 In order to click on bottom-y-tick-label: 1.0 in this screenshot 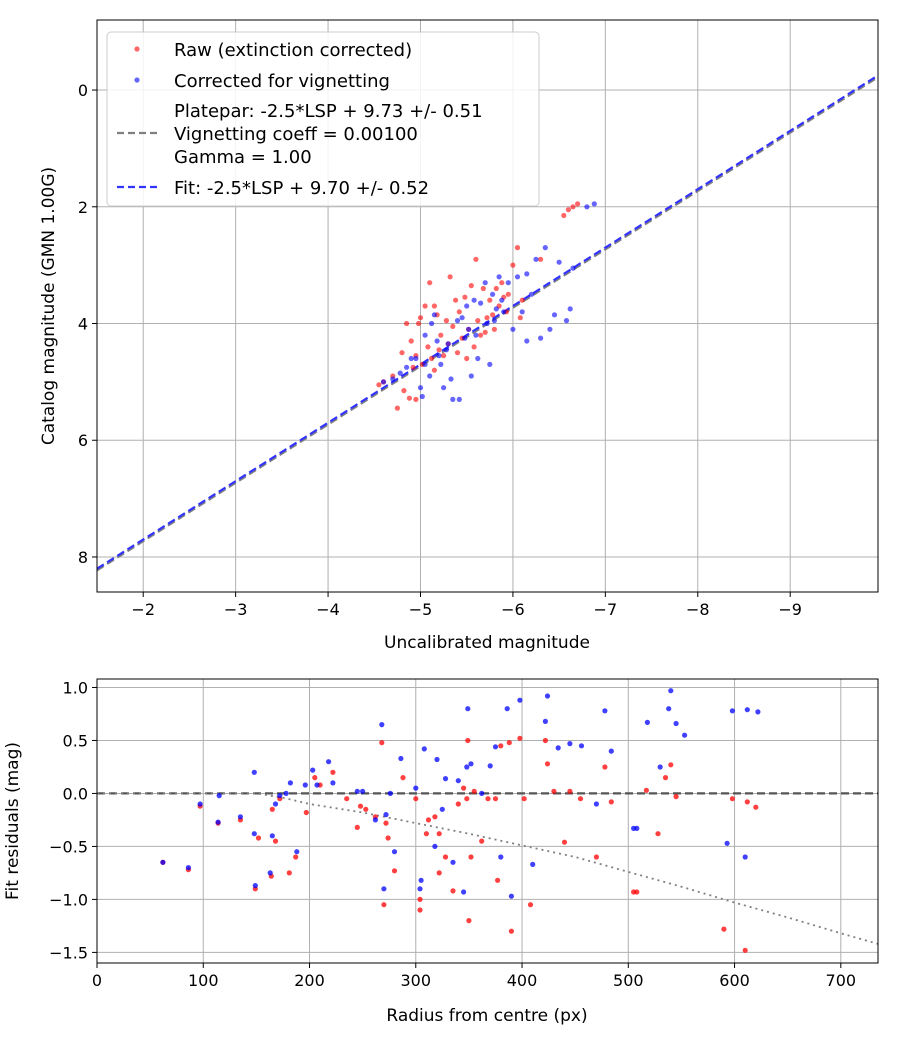, I will do `click(75, 687)`.